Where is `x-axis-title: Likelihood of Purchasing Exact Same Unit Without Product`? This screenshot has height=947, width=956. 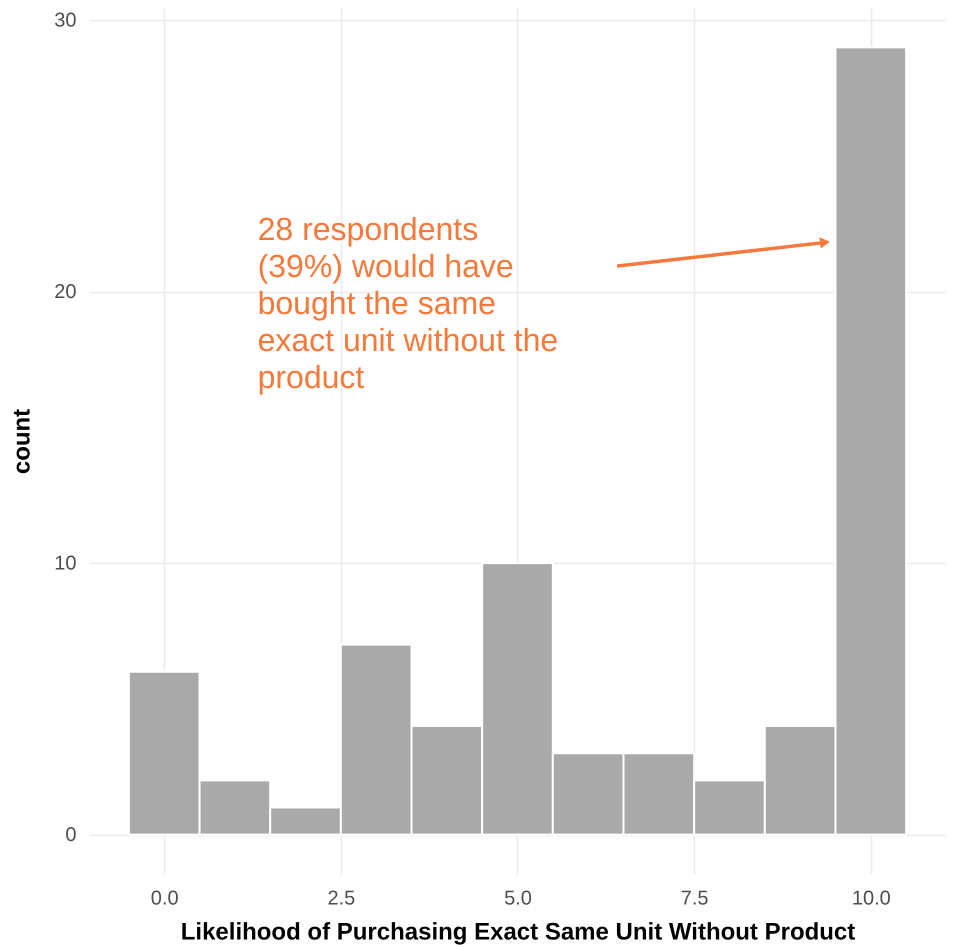
x-axis-title: Likelihood of Purchasing Exact Same Unit Without Product is located at coordinates (518, 932).